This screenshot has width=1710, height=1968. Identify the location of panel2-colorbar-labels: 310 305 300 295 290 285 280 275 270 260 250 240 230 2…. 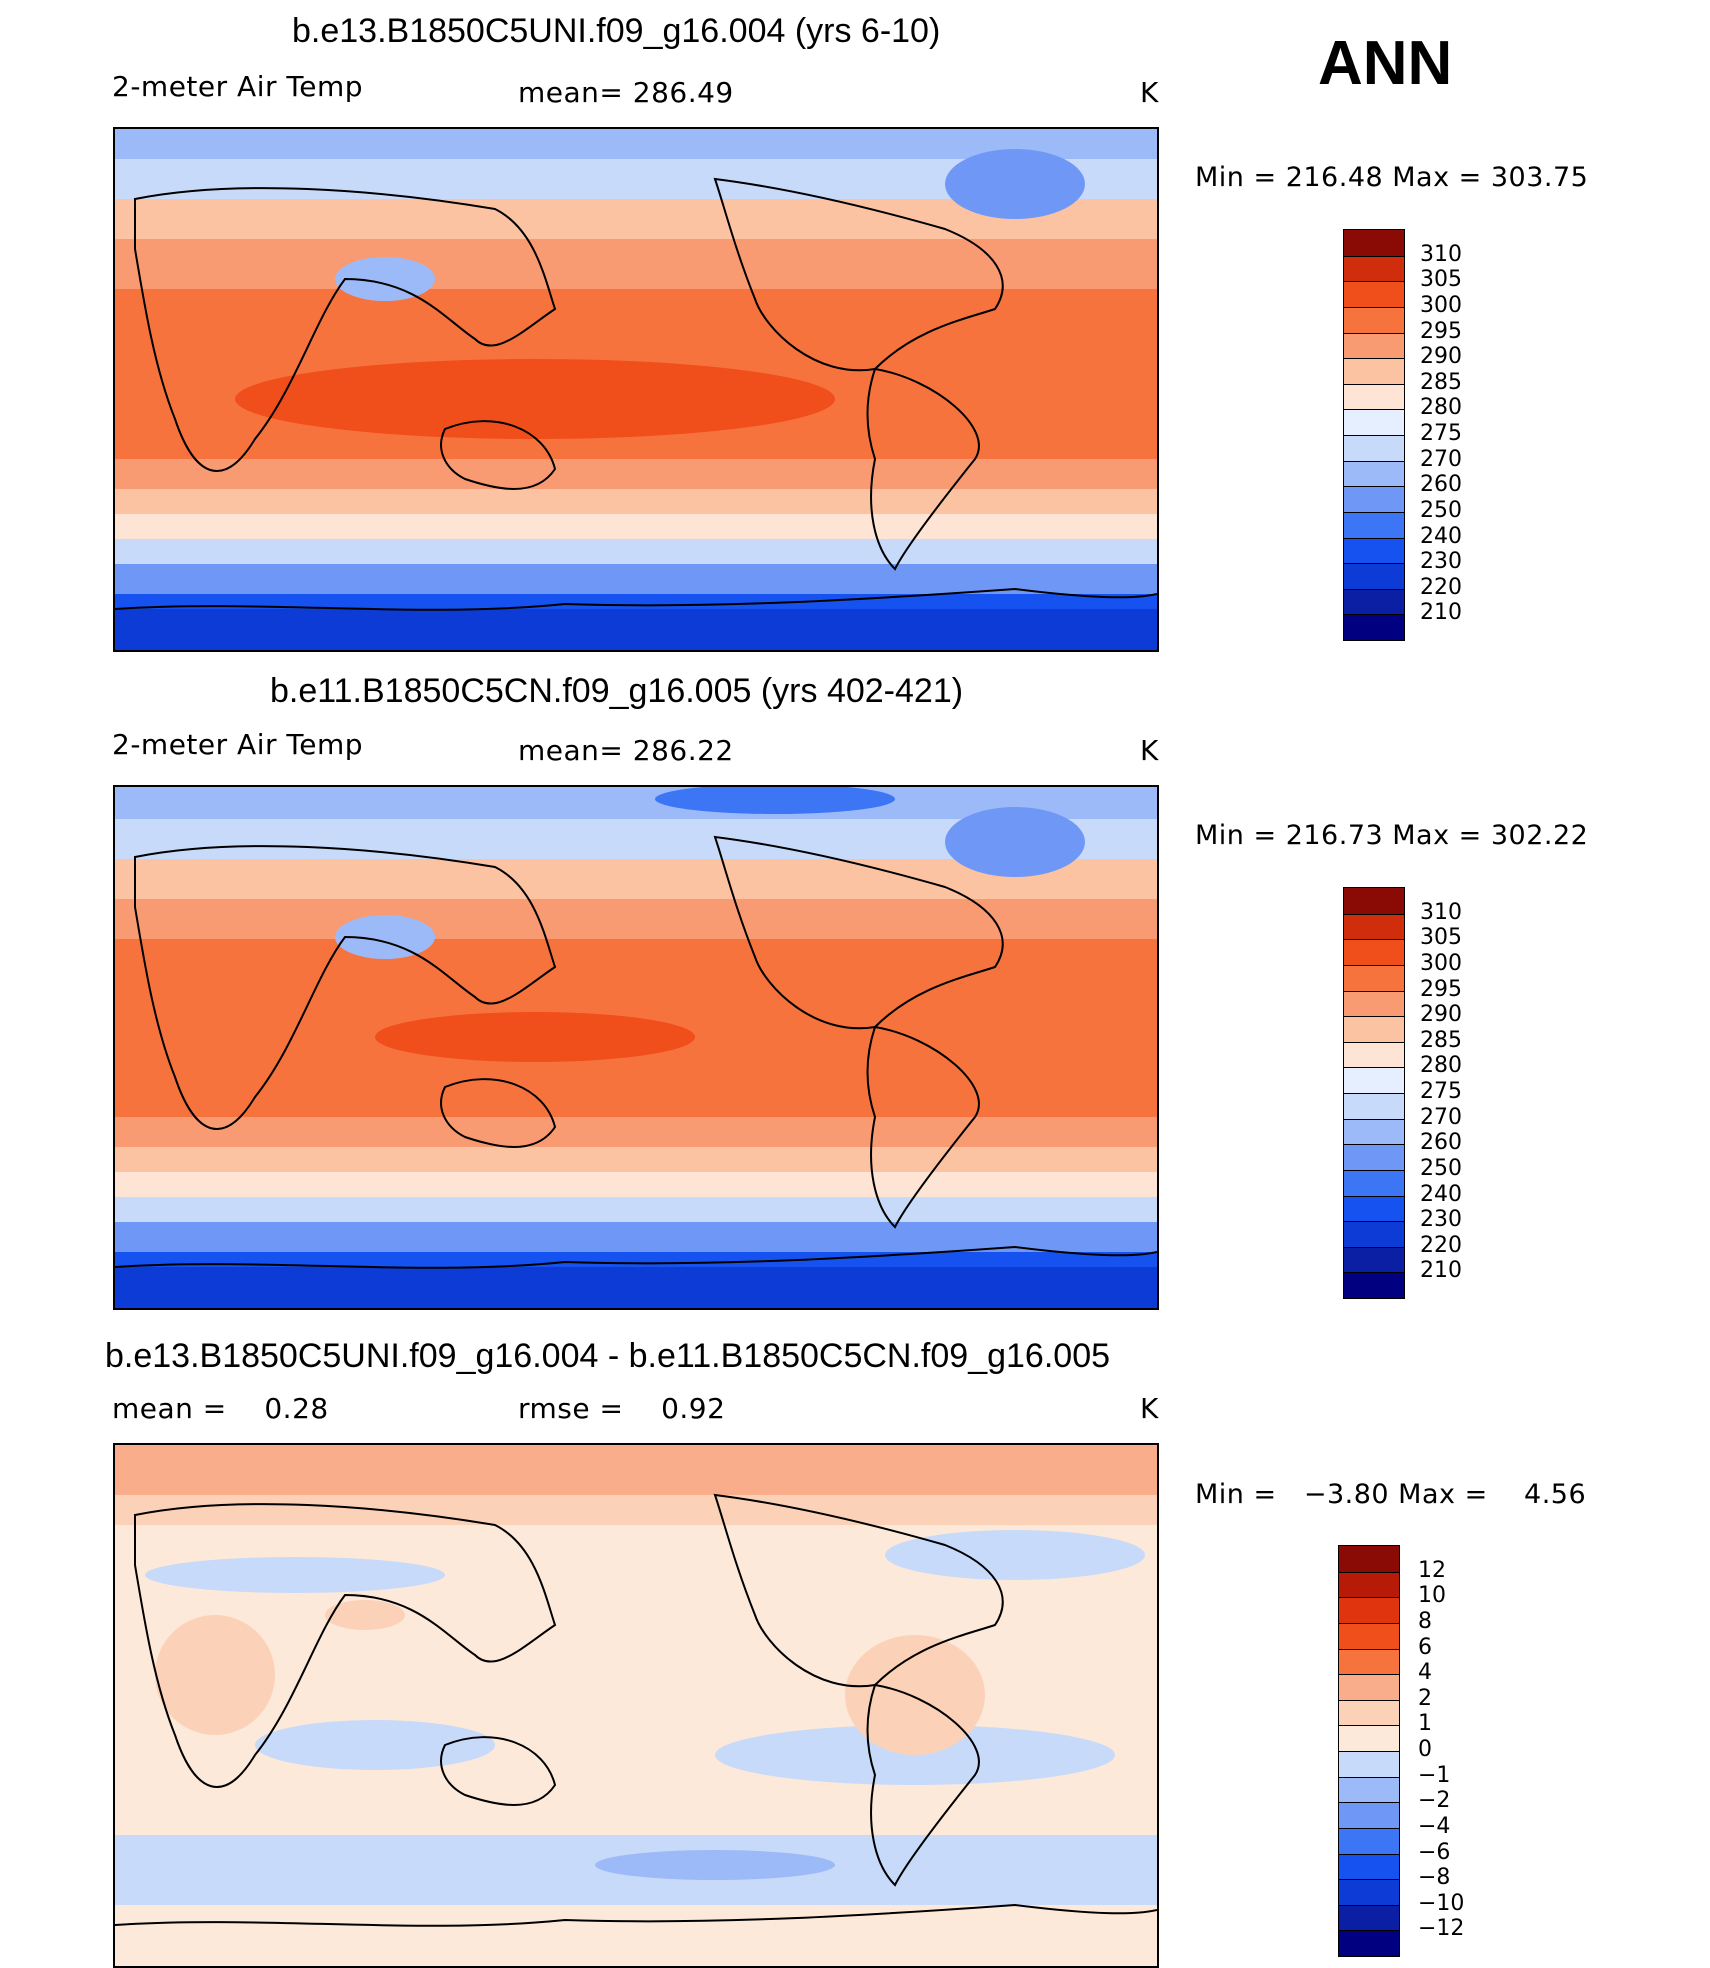
(1470, 1093).